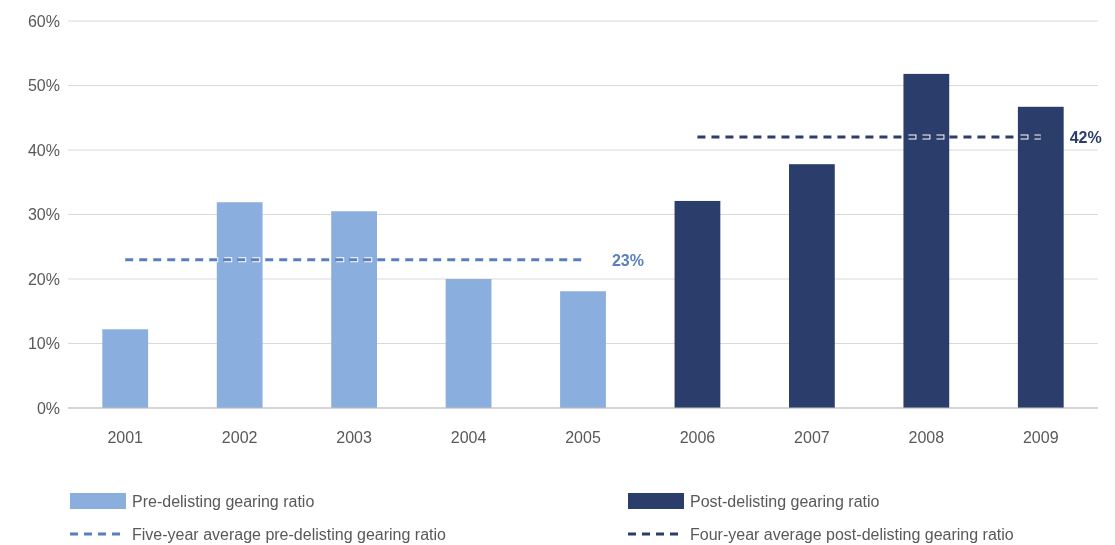 The width and height of the screenshot is (1115, 545). I want to click on data-label: 23%, so click(627, 260).